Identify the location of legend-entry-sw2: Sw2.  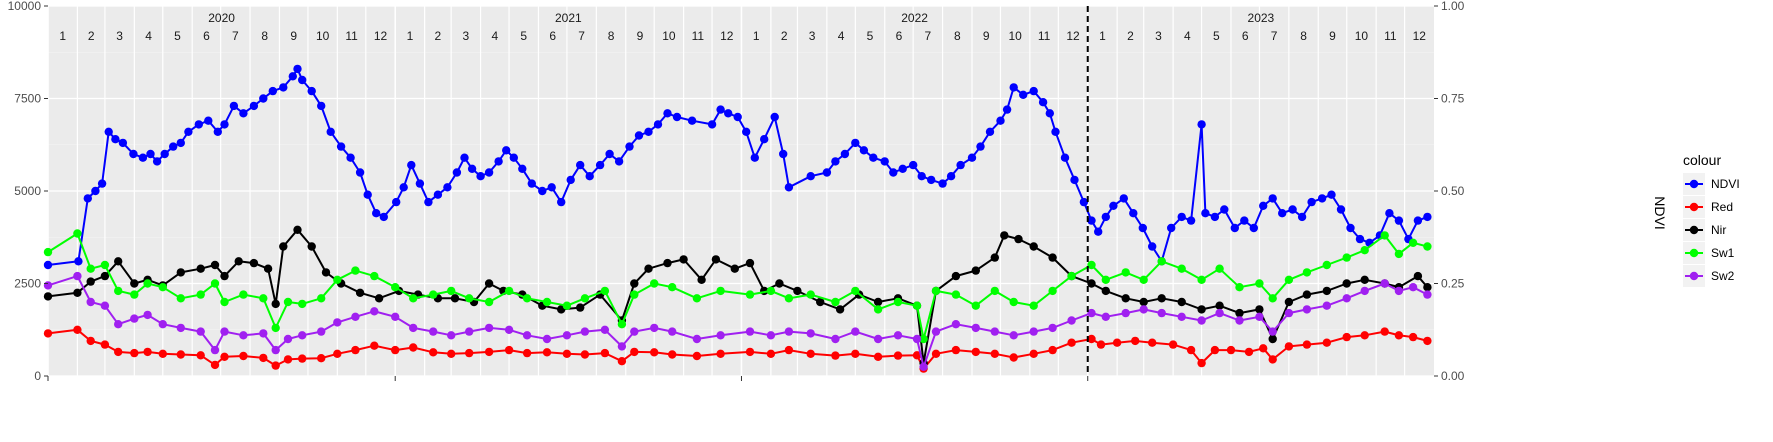
(1709, 276).